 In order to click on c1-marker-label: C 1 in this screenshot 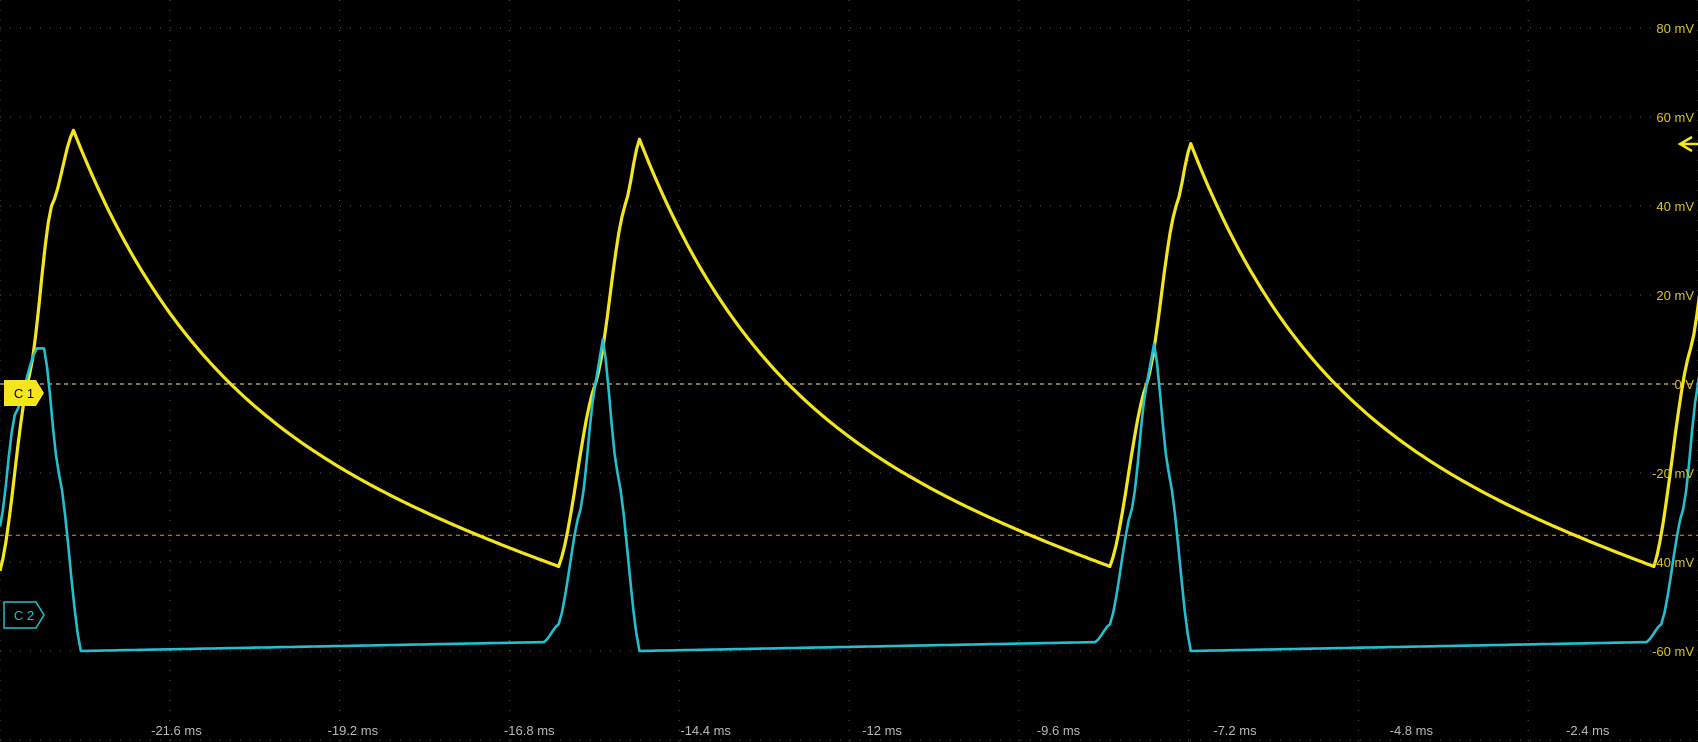, I will do `click(24, 393)`.